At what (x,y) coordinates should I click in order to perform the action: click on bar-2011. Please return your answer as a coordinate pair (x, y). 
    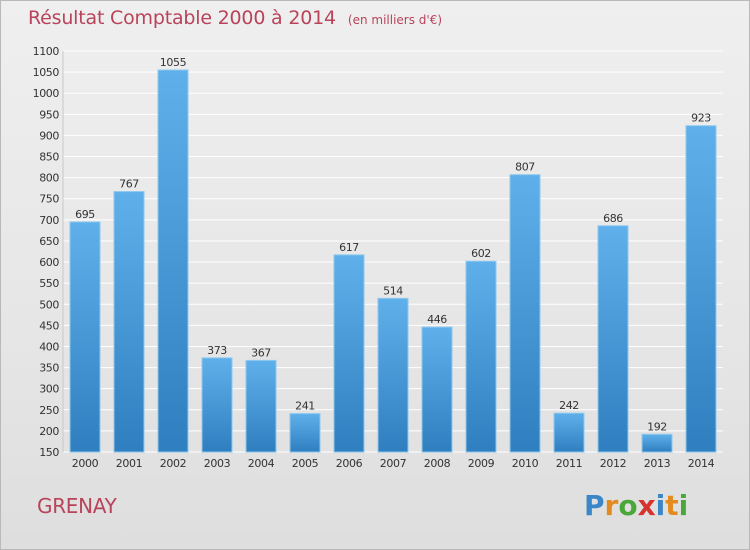
    Looking at the image, I should click on (569, 432).